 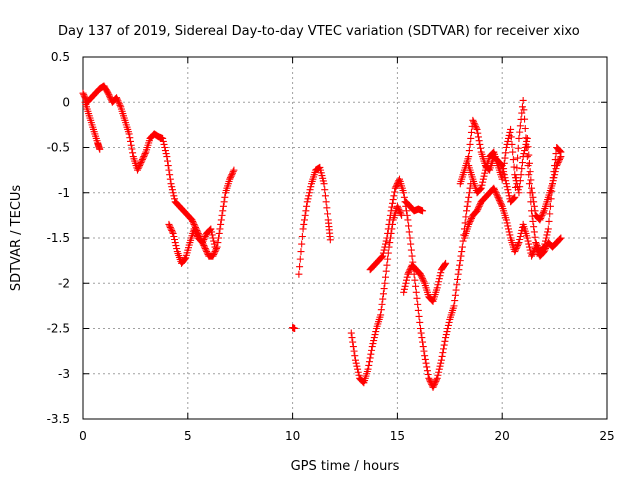 What do you see at coordinates (58, 419) in the screenshot?
I see `y-tick-label: -3.5` at bounding box center [58, 419].